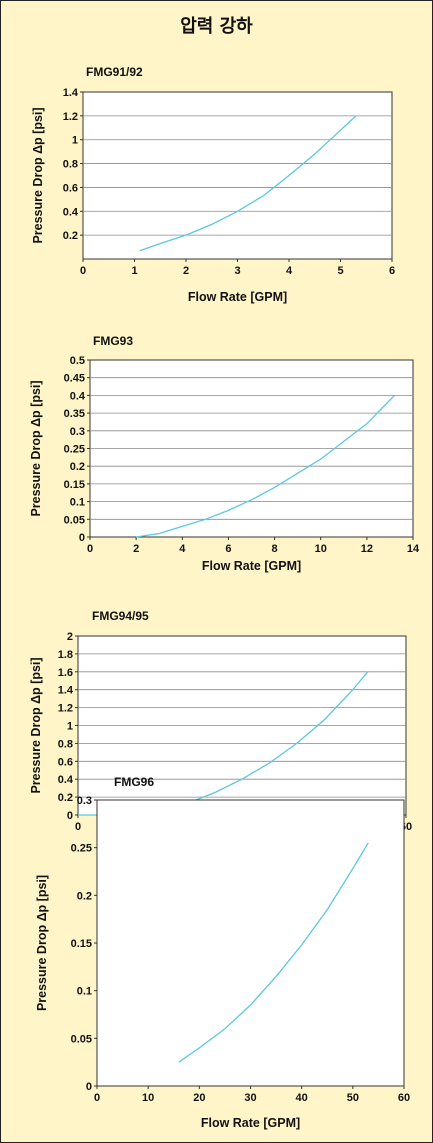 The width and height of the screenshot is (433, 1143). What do you see at coordinates (367, 549) in the screenshot?
I see `x-tick-label: 12` at bounding box center [367, 549].